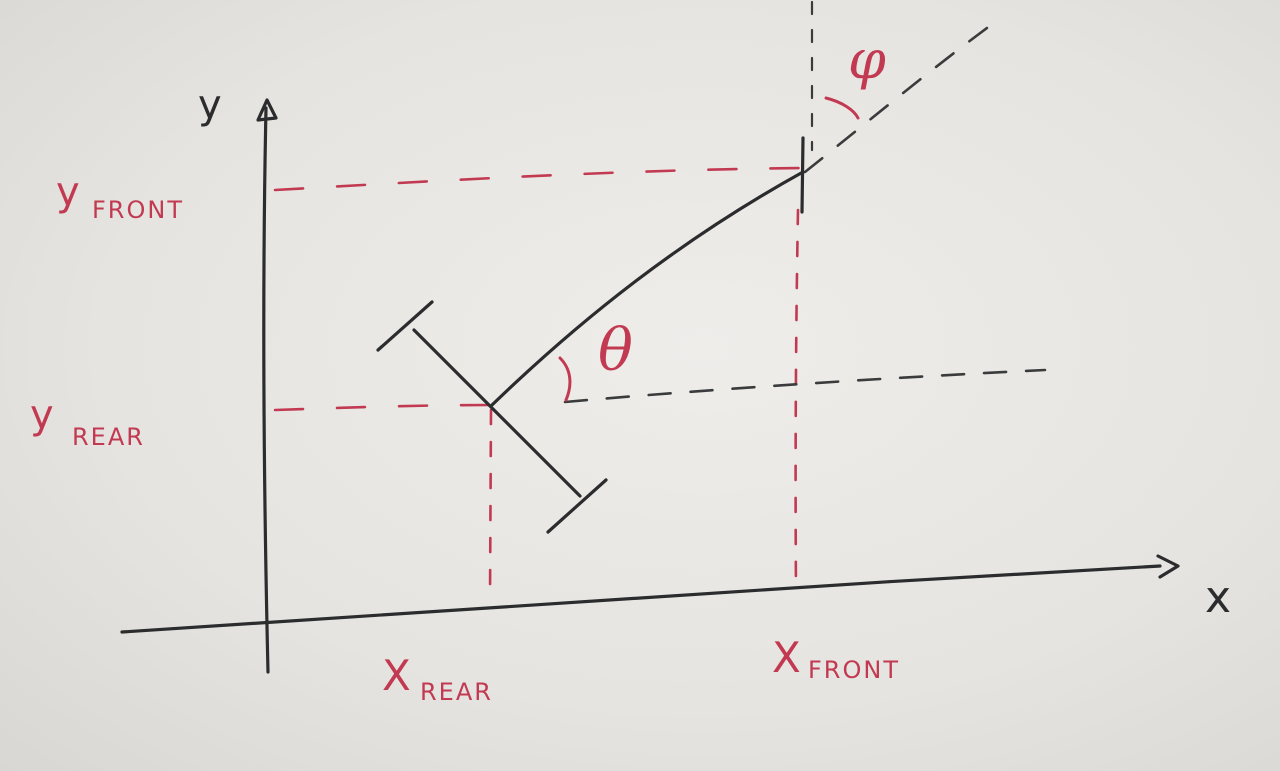 The width and height of the screenshot is (1280, 771). I want to click on theta-label: θ, so click(615, 350).